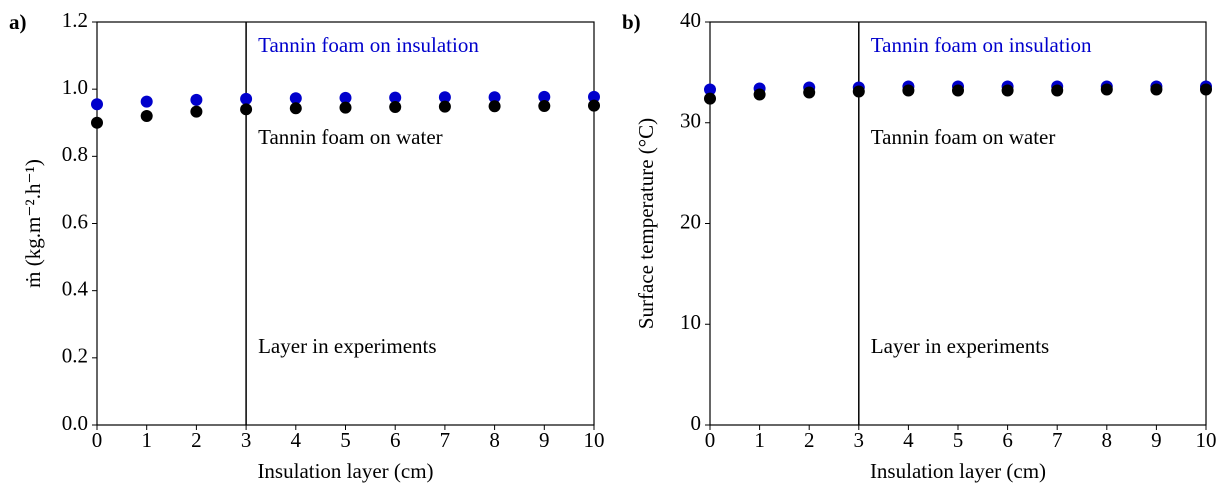  Describe the element at coordinates (696, 423) in the screenshot. I see `y-tick-label: 0` at that location.